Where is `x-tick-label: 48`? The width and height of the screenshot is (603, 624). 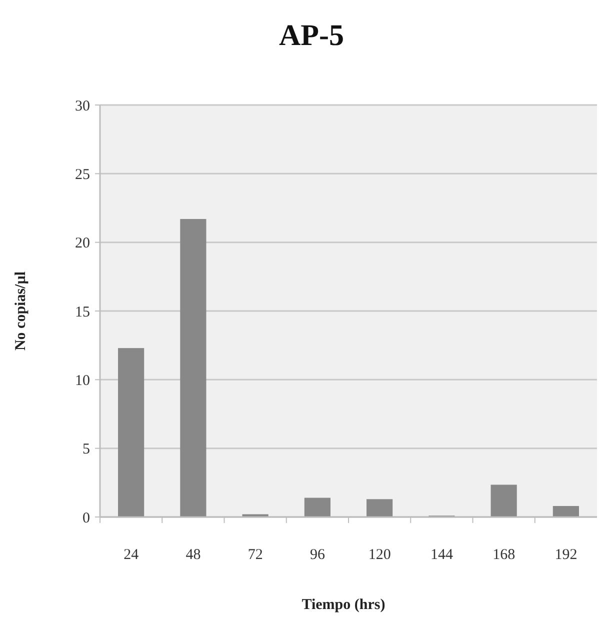
x-tick-label: 48 is located at coordinates (193, 555).